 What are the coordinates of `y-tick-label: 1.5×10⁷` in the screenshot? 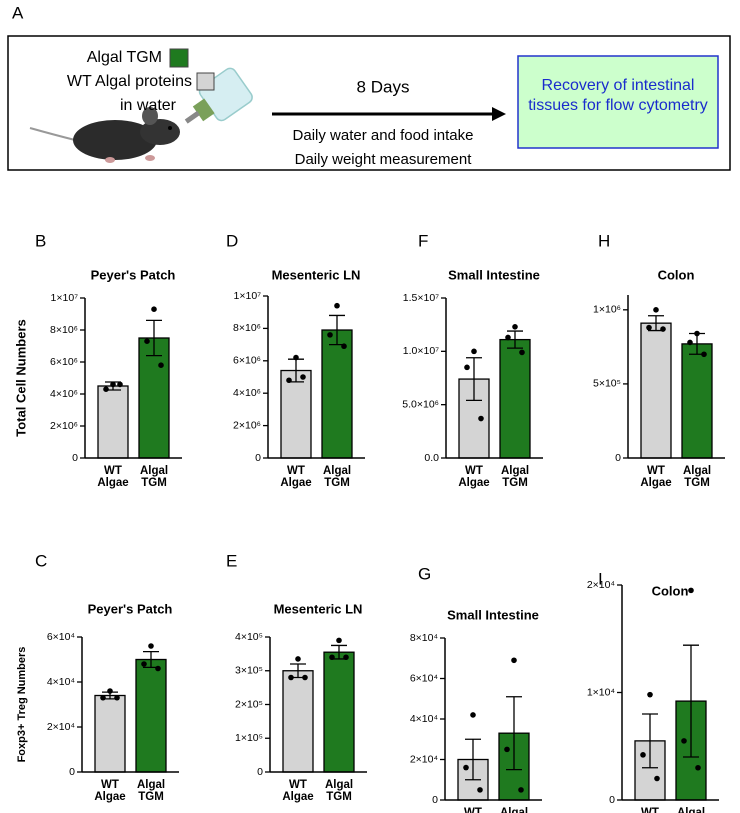 It's located at (421, 298).